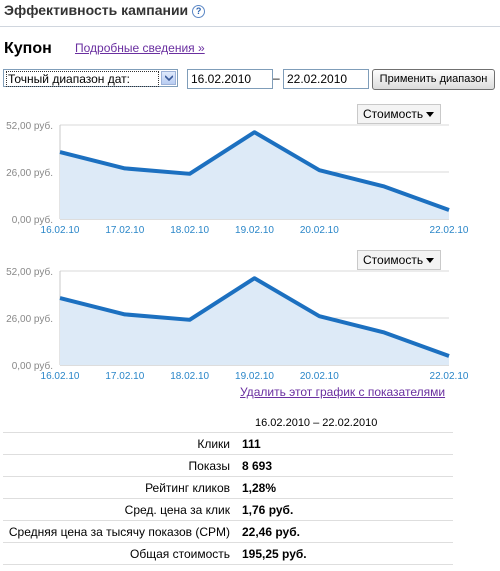 The image size is (500, 571). I want to click on stats-row: Показы 8 693, so click(228, 465).